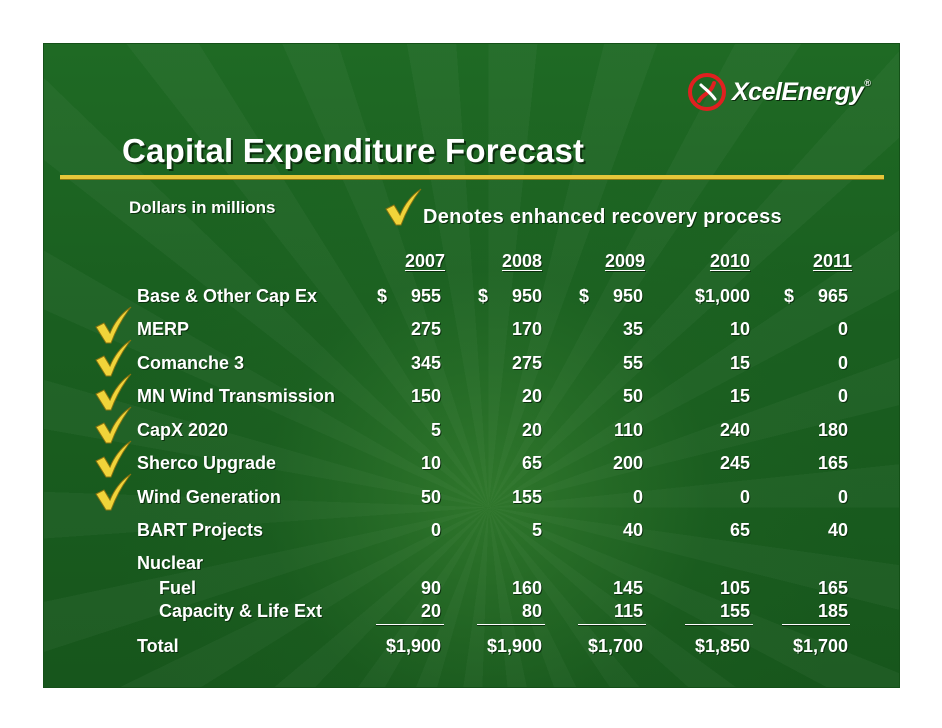  What do you see at coordinates (734, 588) in the screenshot?
I see `cell-value: 105` at bounding box center [734, 588].